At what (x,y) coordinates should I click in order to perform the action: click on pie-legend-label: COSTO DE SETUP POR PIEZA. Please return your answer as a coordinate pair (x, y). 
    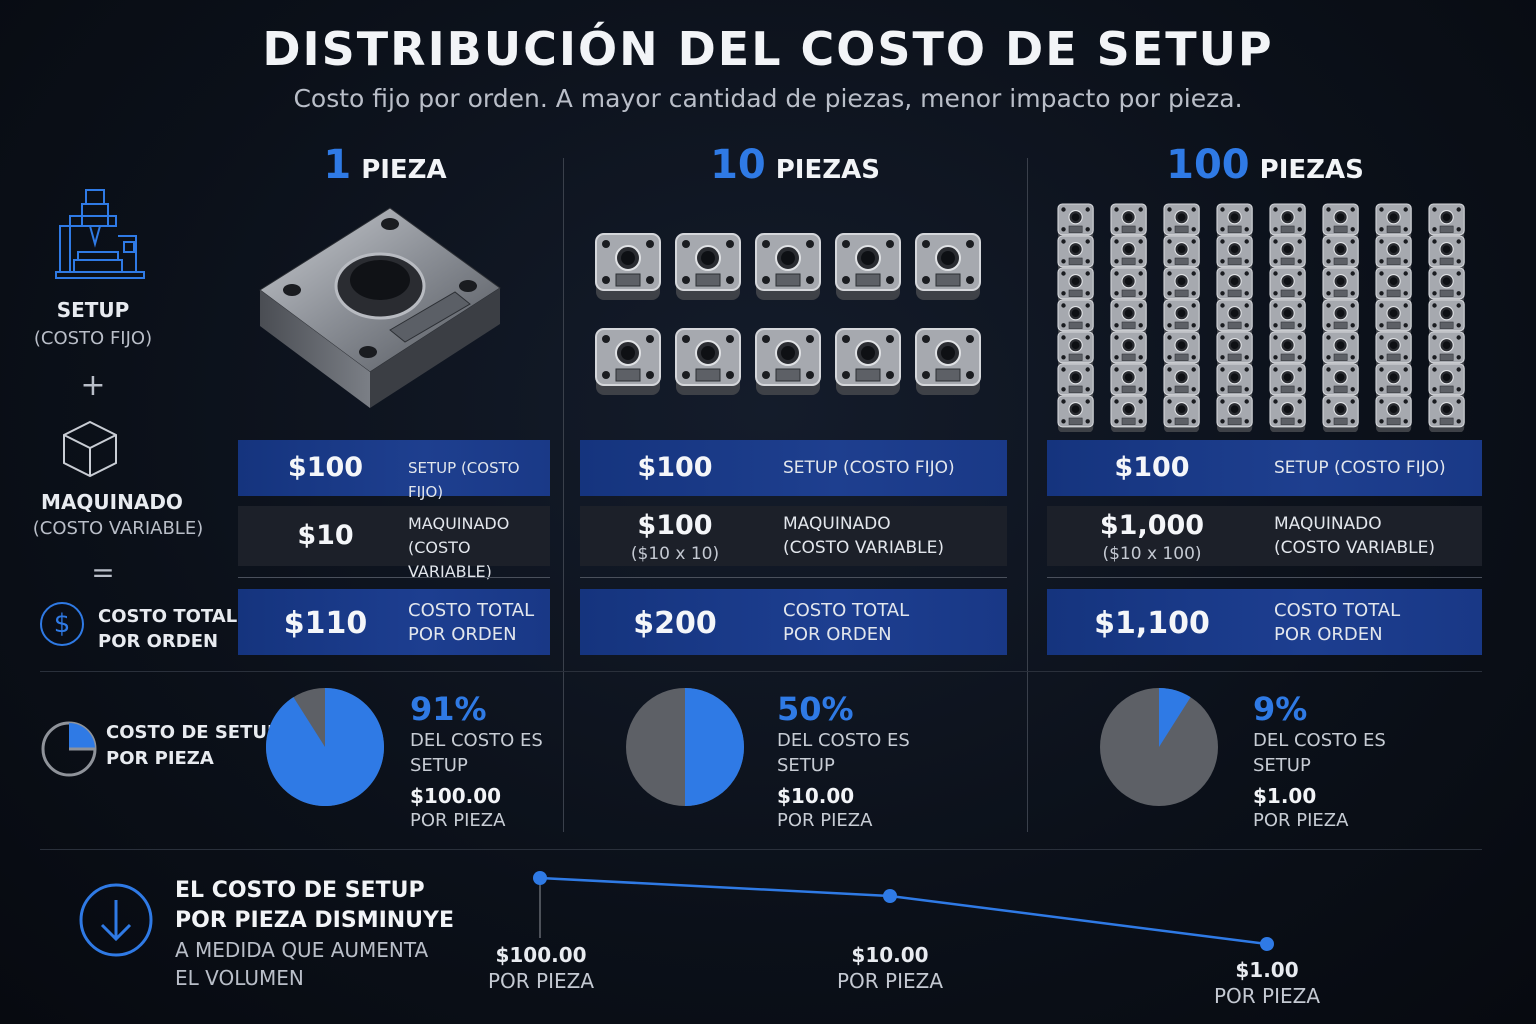
    Looking at the image, I should click on (193, 746).